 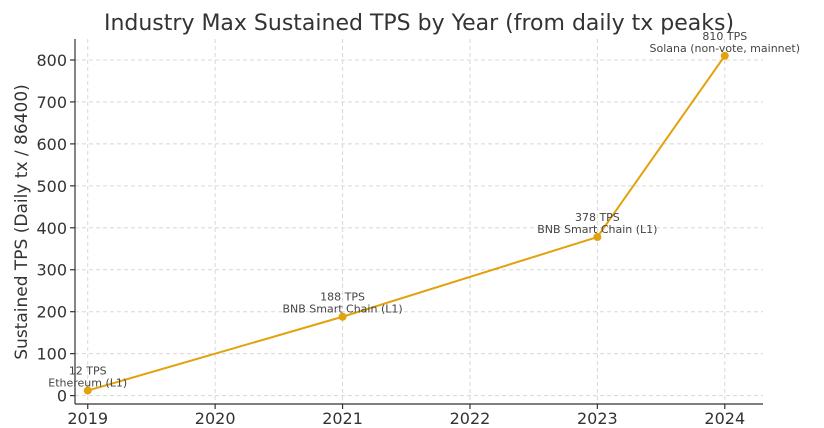 I want to click on x-tick-label: 2021, so click(x=342, y=418).